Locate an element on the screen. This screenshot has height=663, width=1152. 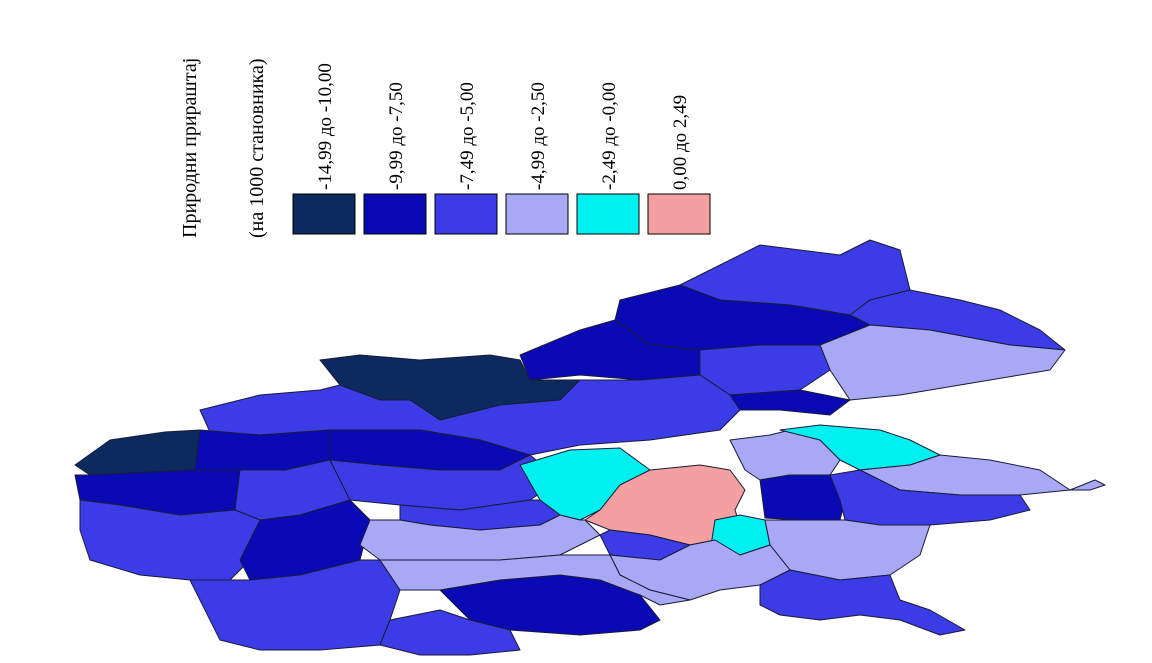
legend-label: -9,99 до -7,50 is located at coordinates (396, 136).